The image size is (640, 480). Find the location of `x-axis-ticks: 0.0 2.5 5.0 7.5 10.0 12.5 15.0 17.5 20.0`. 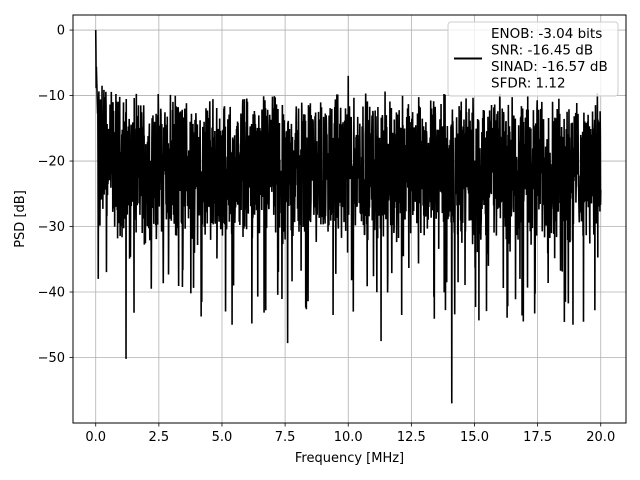

x-axis-ticks: 0.0 2.5 5.0 7.5 10.0 12.5 15.0 17.5 20.0 is located at coordinates (350, 434).